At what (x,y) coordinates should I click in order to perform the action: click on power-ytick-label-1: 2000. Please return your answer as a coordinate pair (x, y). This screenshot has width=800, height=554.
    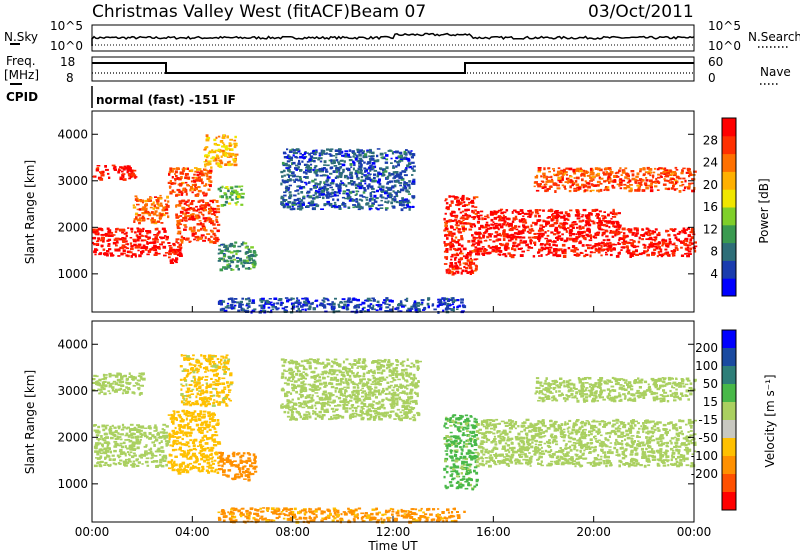
    Looking at the image, I should click on (72, 227).